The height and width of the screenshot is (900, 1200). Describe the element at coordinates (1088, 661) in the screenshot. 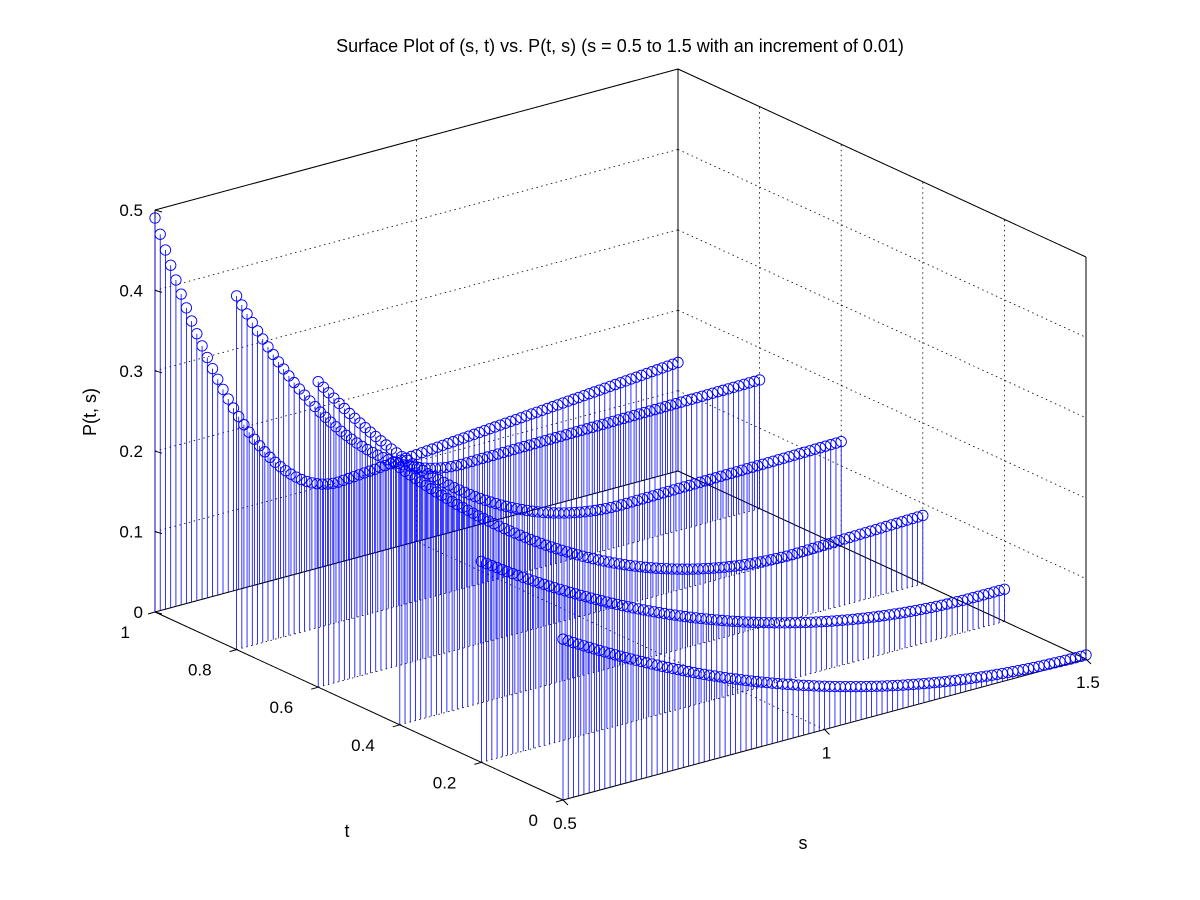

I see `x-tick-mark` at that location.